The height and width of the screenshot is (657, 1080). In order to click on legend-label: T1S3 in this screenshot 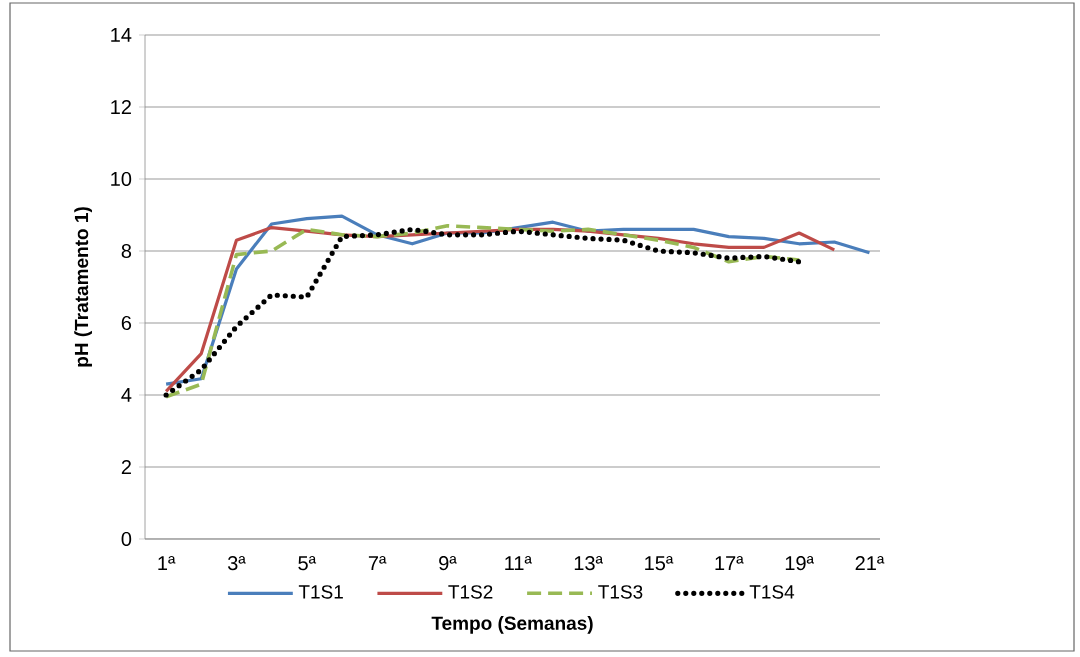, I will do `click(620, 592)`.